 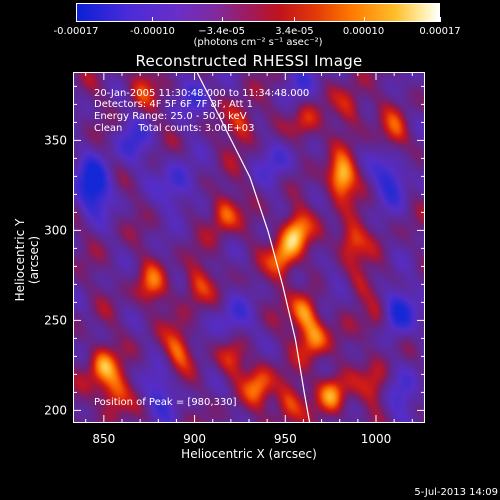 I want to click on y-tick-label: 300, so click(x=55, y=230).